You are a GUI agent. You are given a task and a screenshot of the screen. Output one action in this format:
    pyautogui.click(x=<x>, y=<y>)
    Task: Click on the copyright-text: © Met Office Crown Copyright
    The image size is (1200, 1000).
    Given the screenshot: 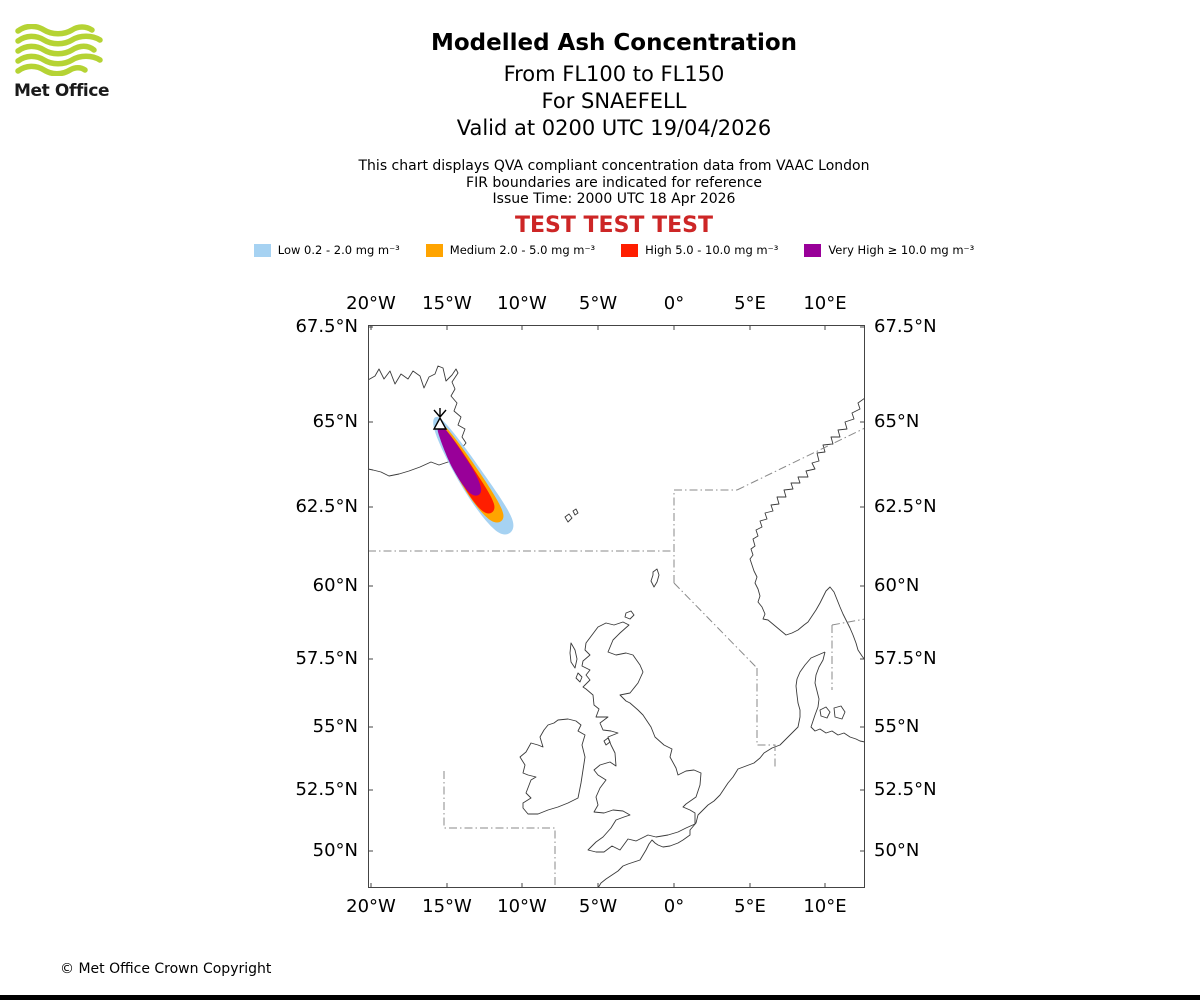 What is the action you would take?
    pyautogui.click(x=166, y=969)
    